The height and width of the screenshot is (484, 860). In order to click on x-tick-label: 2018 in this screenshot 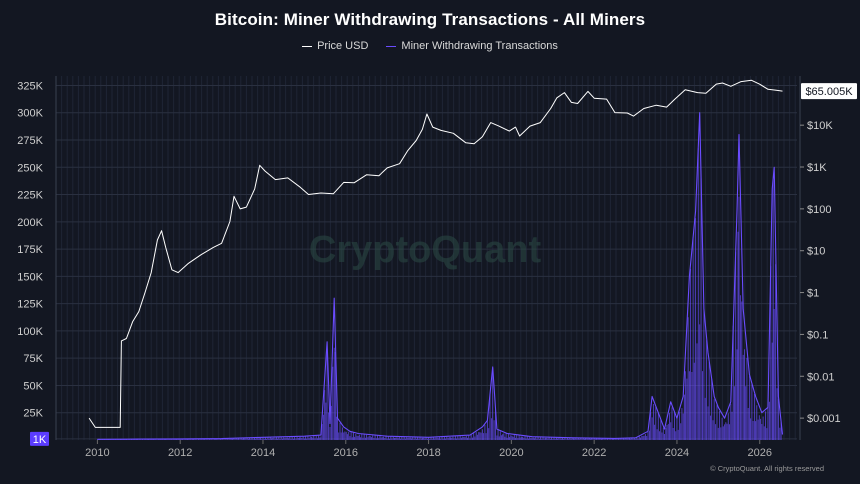, I will do `click(428, 453)`.